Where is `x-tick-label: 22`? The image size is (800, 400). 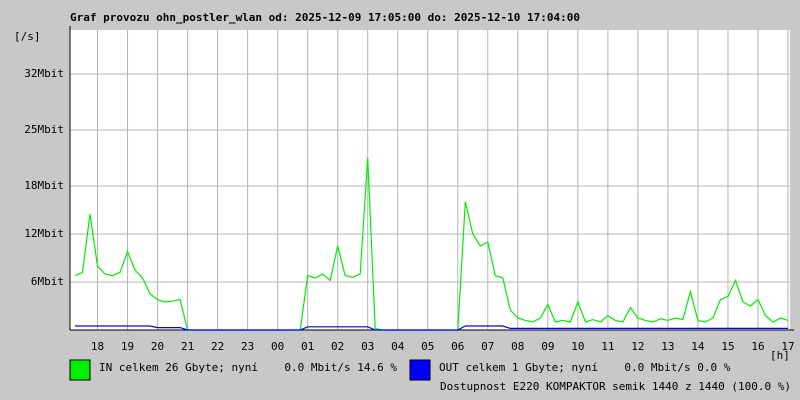 x-tick-label: 22 is located at coordinates (217, 346).